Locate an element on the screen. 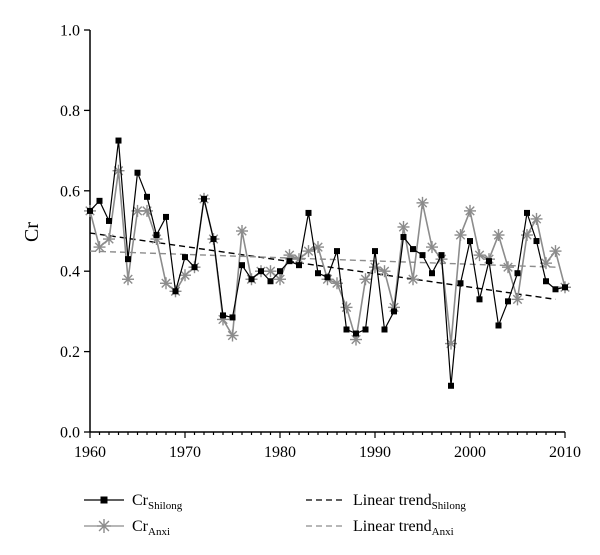 Image resolution: width=600 pixels, height=555 pixels. legend-marker-shilong is located at coordinates (104, 500).